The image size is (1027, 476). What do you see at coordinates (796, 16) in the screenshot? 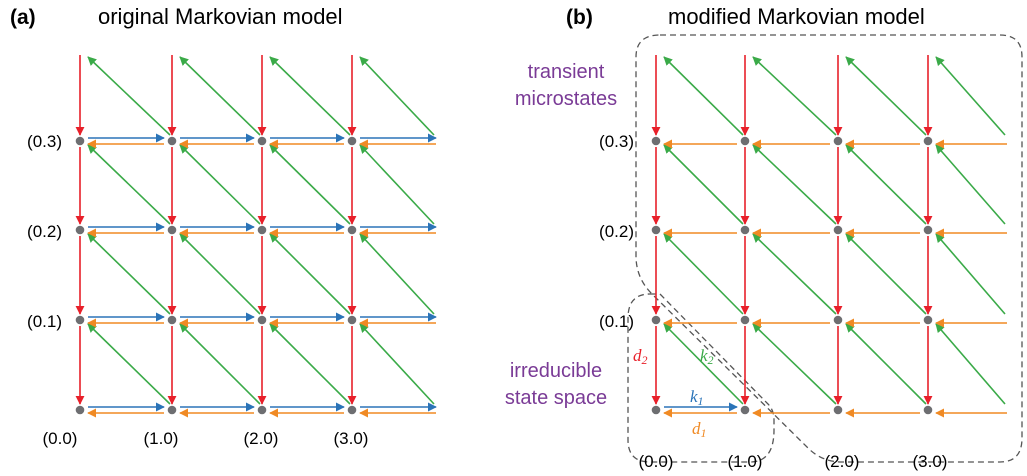
I see `panel-b-title: modified Markovian model` at bounding box center [796, 16].